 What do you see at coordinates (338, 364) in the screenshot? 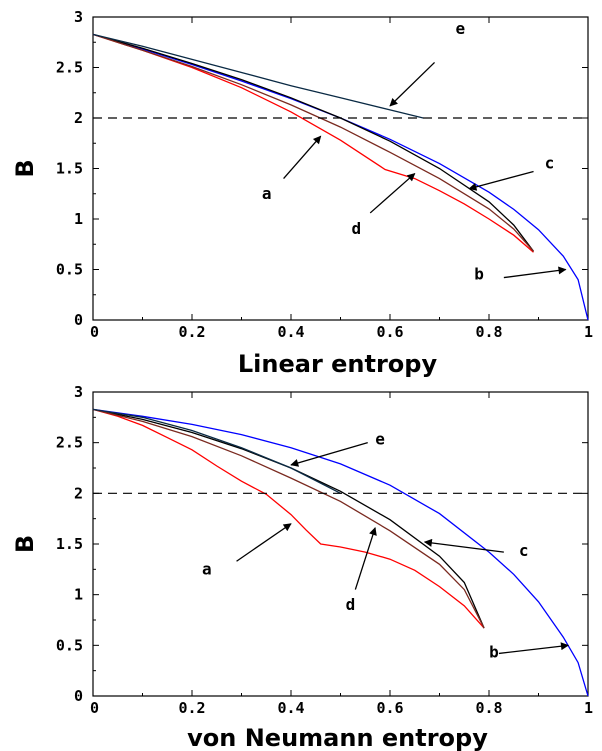
I see `x-axis-label: Linear entropy` at bounding box center [338, 364].